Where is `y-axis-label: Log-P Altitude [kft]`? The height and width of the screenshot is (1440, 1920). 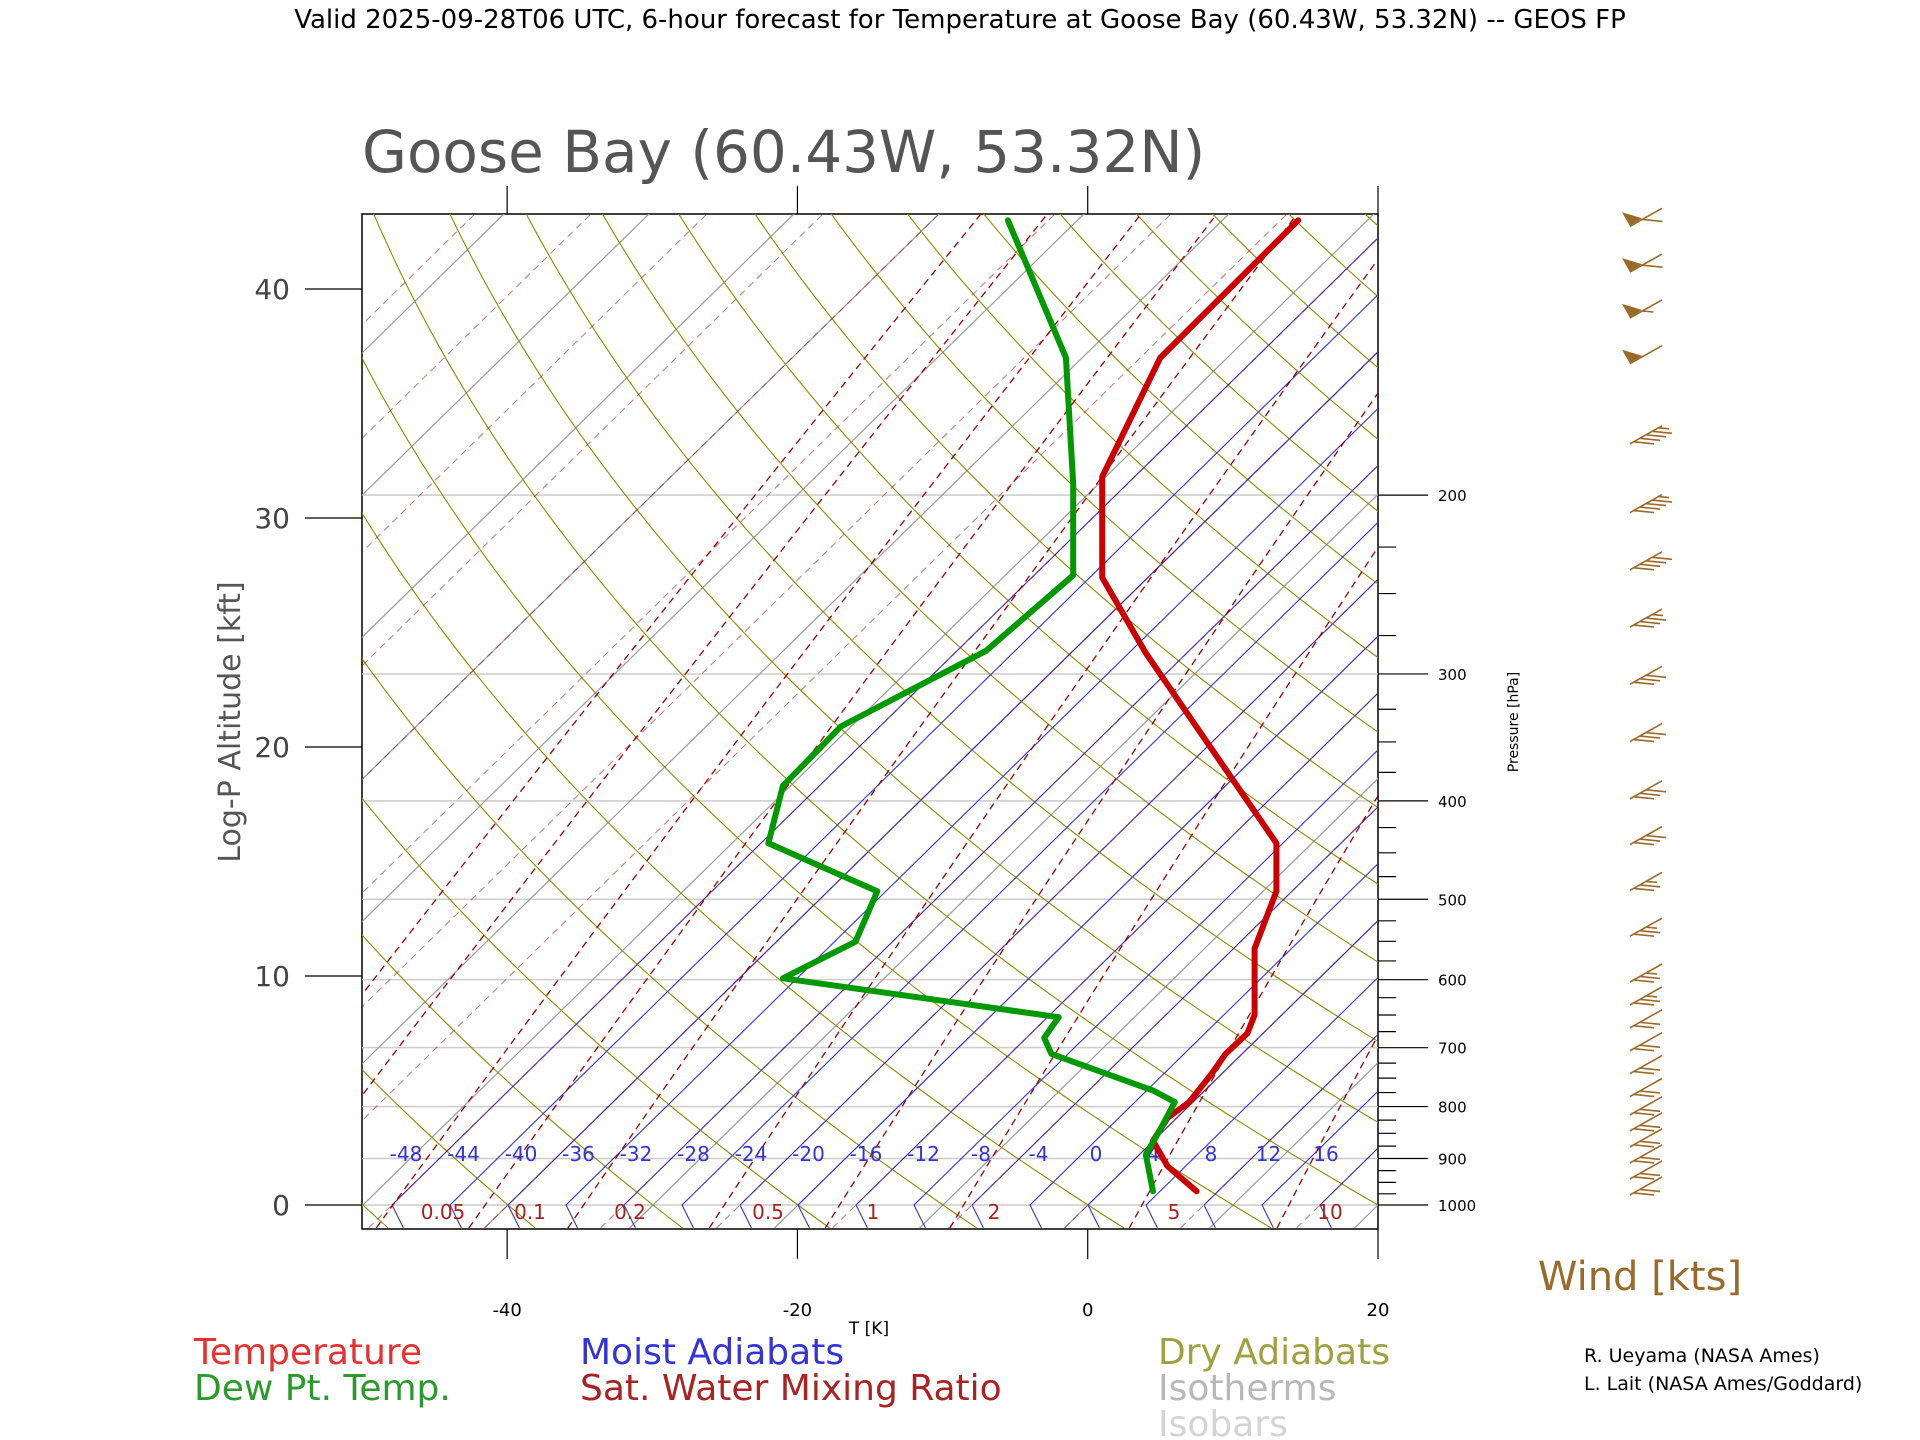
y-axis-label: Log-P Altitude [kft] is located at coordinates (230, 721).